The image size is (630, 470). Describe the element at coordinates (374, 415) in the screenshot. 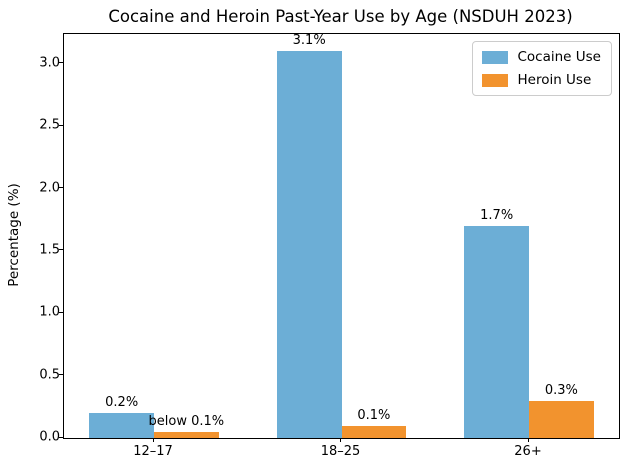

I see `bar-value-label: 0.1%` at that location.